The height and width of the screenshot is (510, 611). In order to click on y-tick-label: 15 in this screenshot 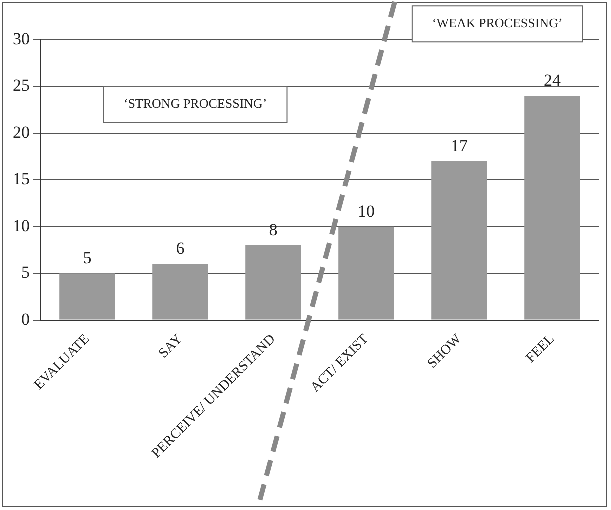, I will do `click(21, 179)`.